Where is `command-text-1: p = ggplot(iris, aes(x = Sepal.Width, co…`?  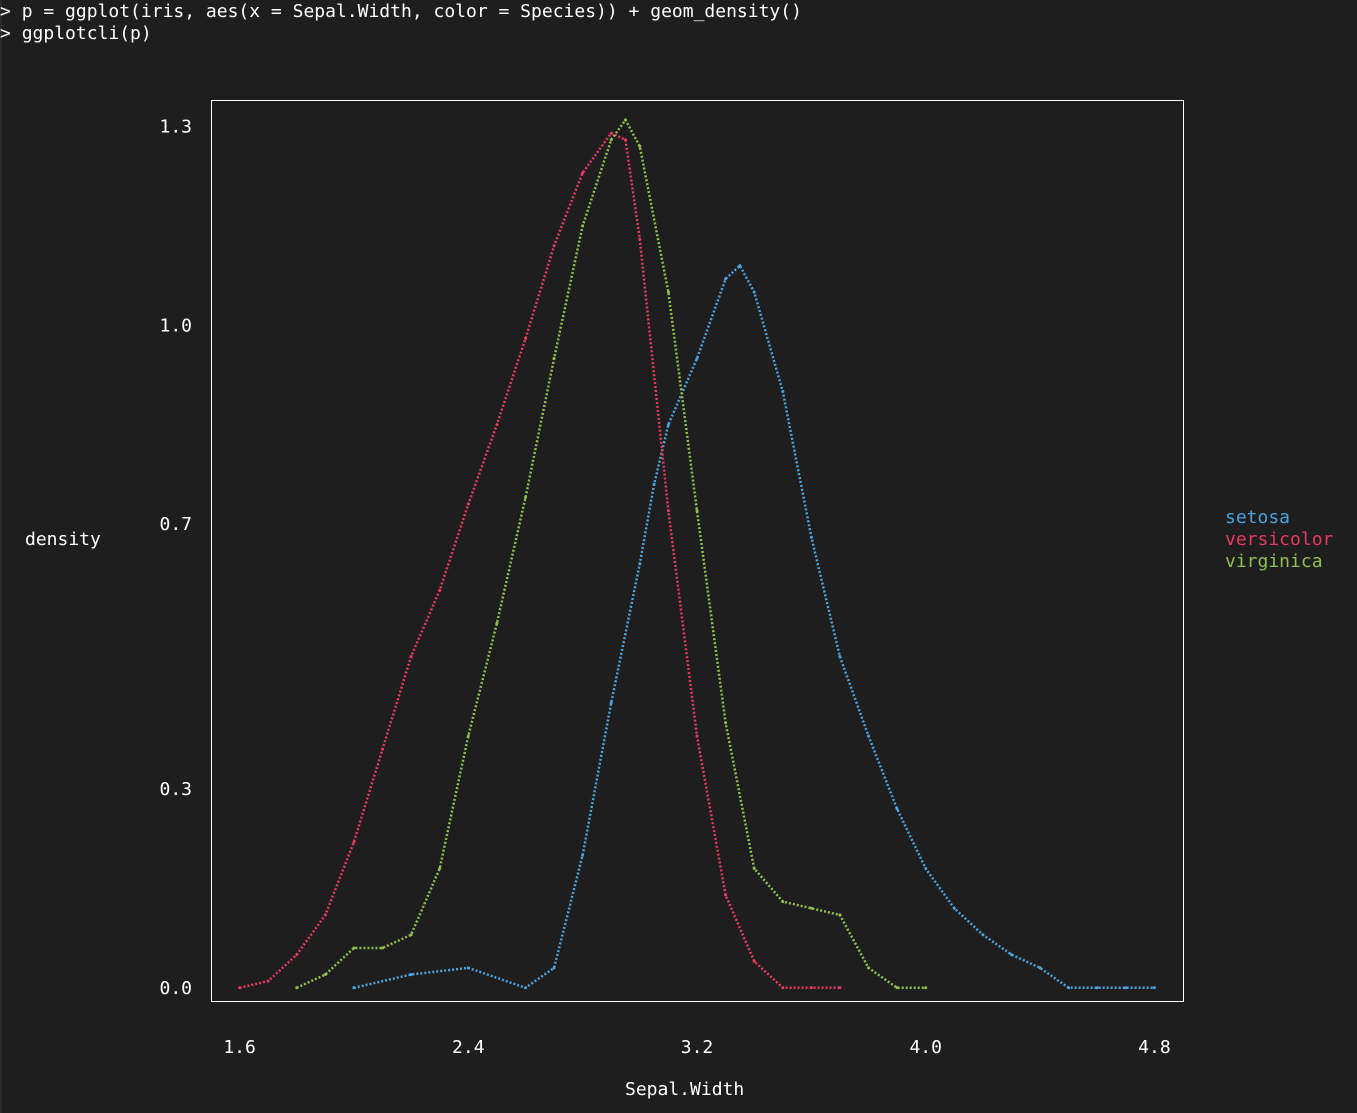
command-text-1: p = ggplot(iris, aes(x = Sepal.Width, co… is located at coordinates (411, 11).